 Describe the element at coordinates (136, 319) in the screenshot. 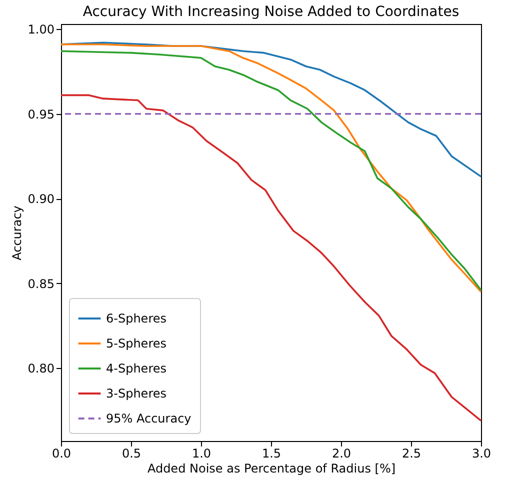

I see `legend-label: 6-Spheres` at that location.